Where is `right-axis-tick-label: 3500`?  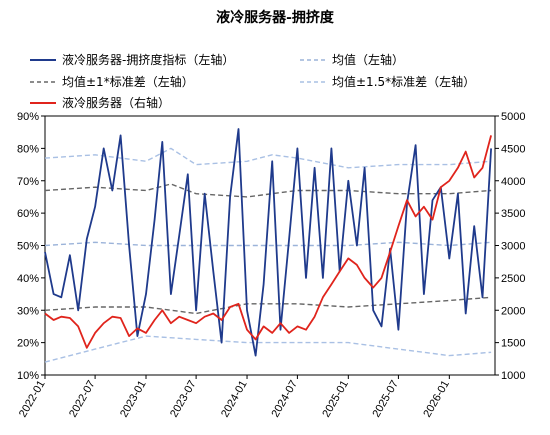
right-axis-tick-label: 3500 is located at coordinates (513, 214).